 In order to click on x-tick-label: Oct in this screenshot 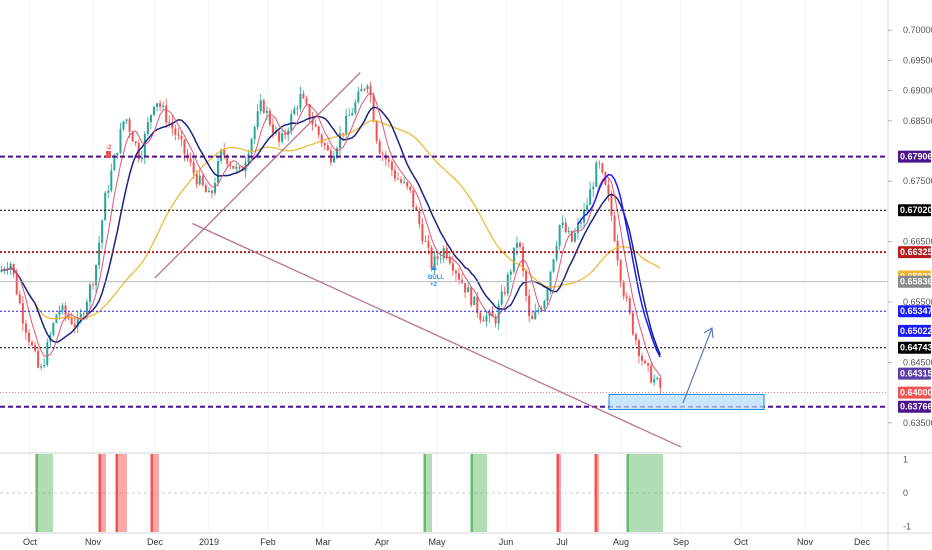, I will do `click(741, 542)`.